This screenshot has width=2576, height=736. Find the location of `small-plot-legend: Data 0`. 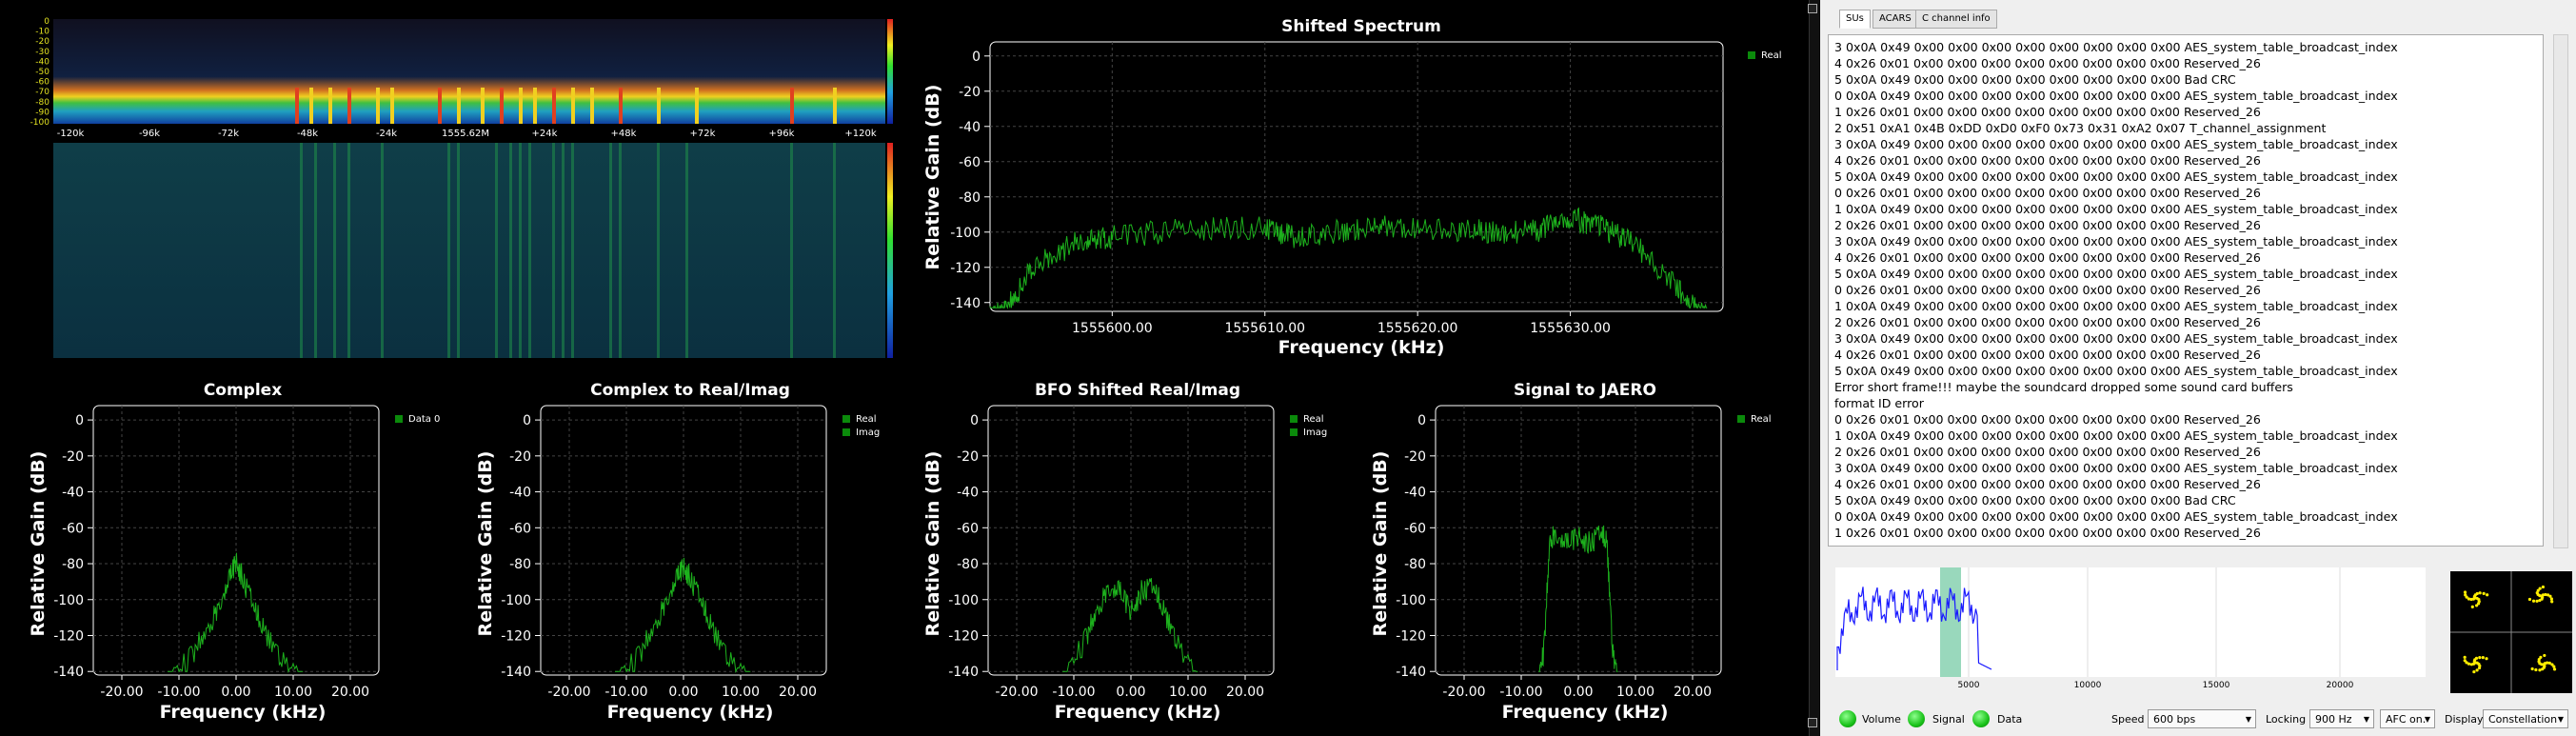

small-plot-legend: Data 0 is located at coordinates (417, 420).